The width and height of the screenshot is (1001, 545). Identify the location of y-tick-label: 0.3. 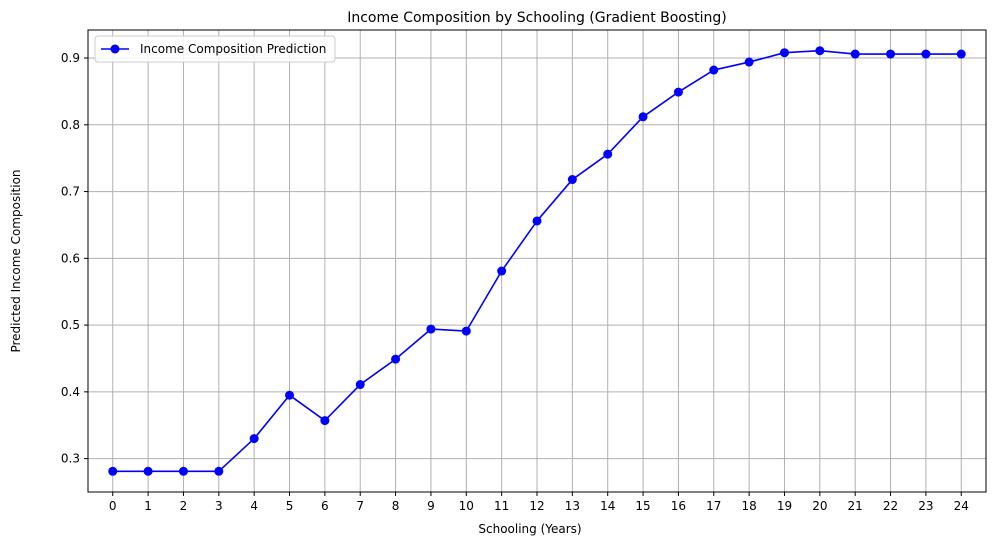
(70, 459).